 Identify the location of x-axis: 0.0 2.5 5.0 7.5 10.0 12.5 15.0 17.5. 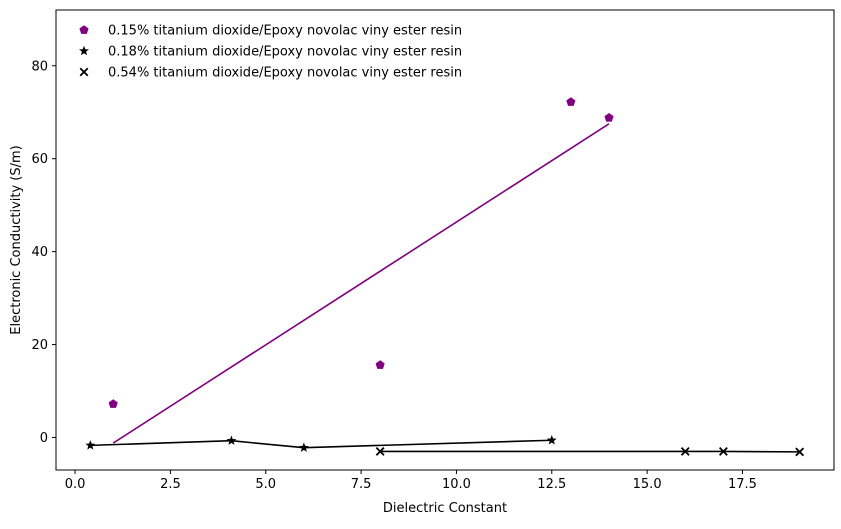
(411, 481).